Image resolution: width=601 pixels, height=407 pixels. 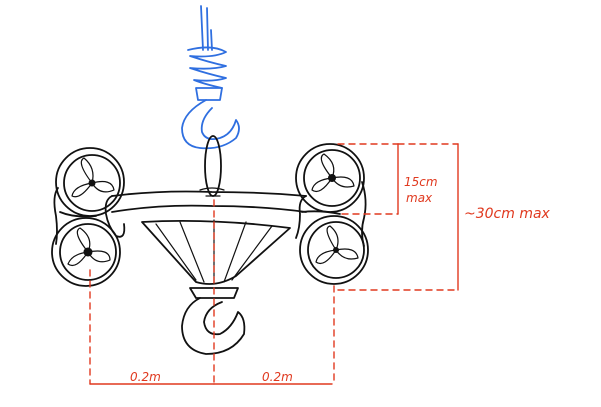 What do you see at coordinates (213, 326) in the screenshot?
I see `lower-crane-hook` at bounding box center [213, 326].